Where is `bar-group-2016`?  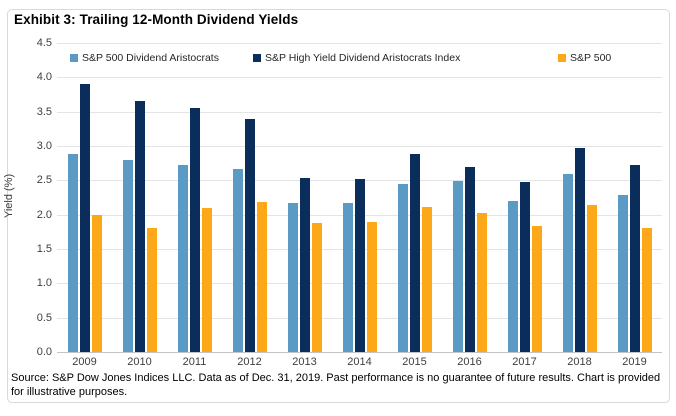 bar-group-2016 is located at coordinates (469, 197).